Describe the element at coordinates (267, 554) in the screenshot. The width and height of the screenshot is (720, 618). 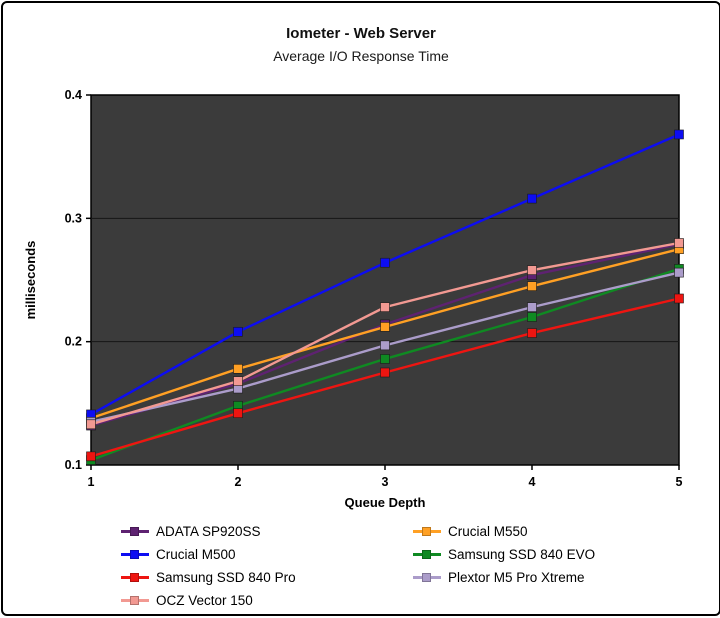
I see `legend-item-crucial-m500: Crucial M500` at that location.